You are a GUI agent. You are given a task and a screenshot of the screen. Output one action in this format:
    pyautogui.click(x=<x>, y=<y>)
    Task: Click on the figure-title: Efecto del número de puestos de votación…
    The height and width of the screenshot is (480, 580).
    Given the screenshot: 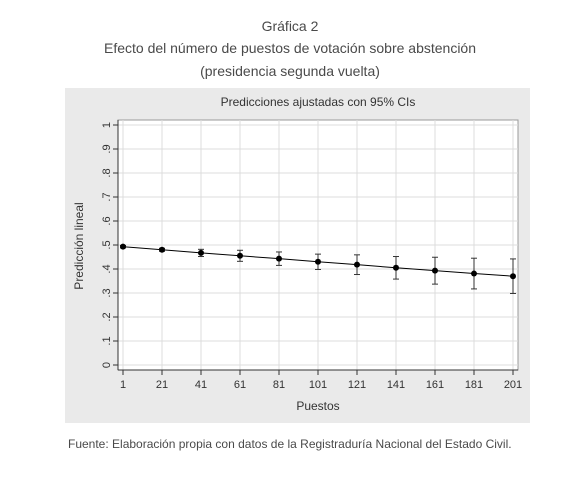 What is the action you would take?
    pyautogui.click(x=290, y=48)
    